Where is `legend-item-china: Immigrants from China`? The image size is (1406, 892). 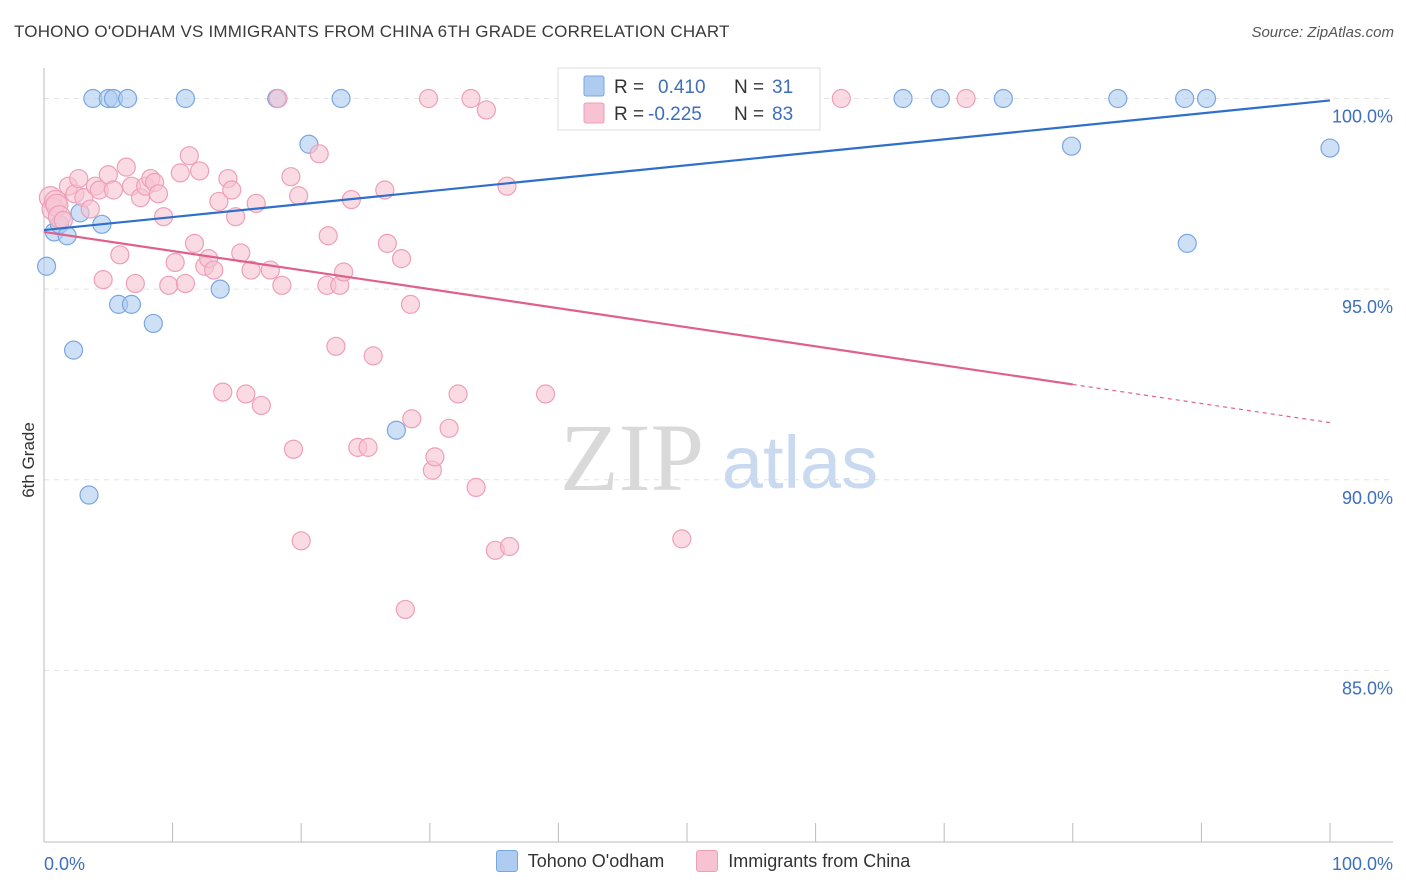 legend-item-china: Immigrants from China is located at coordinates (803, 861).